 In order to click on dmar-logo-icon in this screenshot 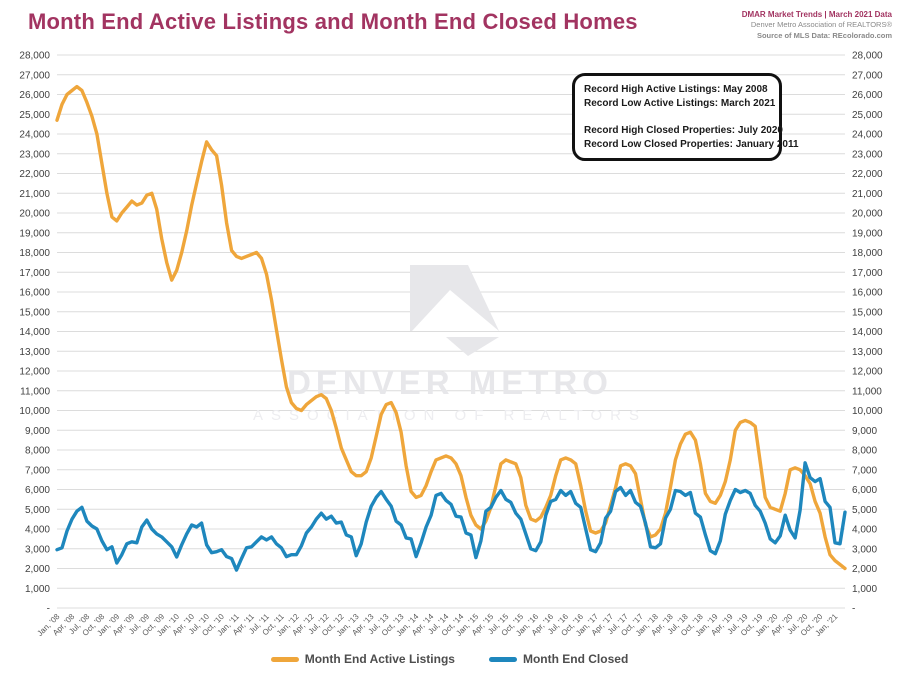, I will do `click(454, 310)`.